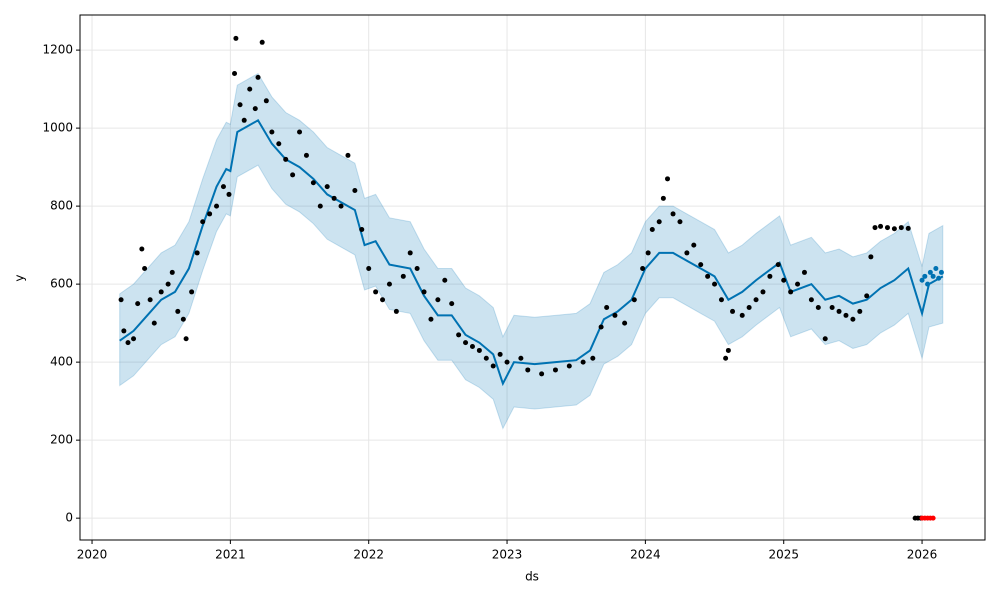  What do you see at coordinates (507, 555) in the screenshot?
I see `x-tick-label: 2023` at bounding box center [507, 555].